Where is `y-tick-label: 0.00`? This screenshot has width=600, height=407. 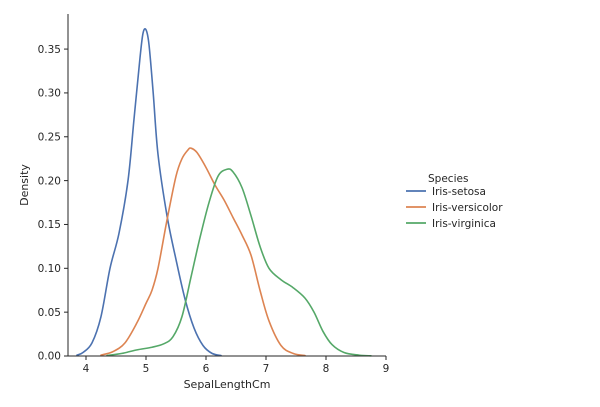 y-tick-label: 0.00 is located at coordinates (49, 357).